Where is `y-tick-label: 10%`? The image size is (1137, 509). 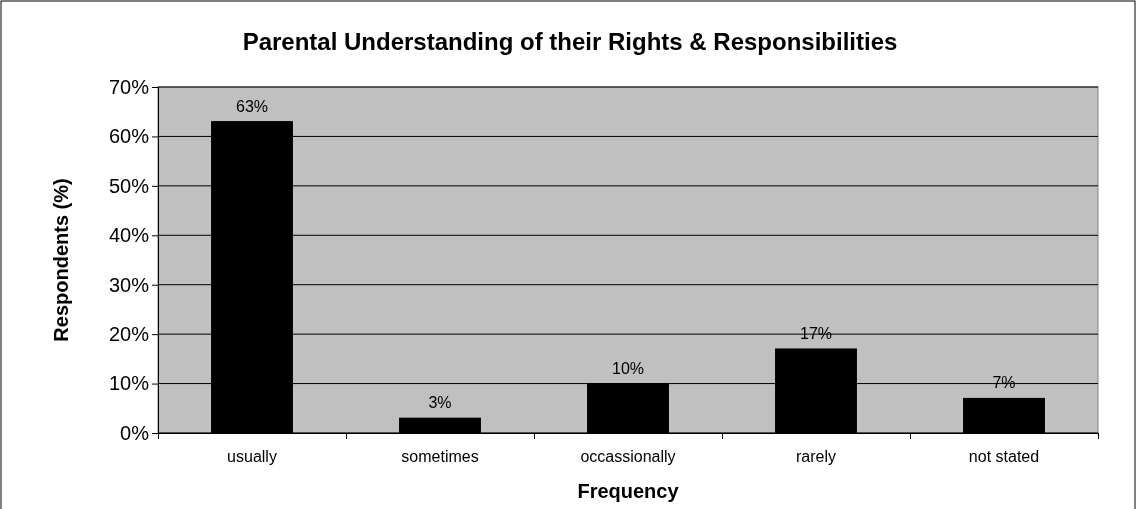 y-tick-label: 10% is located at coordinates (129, 383).